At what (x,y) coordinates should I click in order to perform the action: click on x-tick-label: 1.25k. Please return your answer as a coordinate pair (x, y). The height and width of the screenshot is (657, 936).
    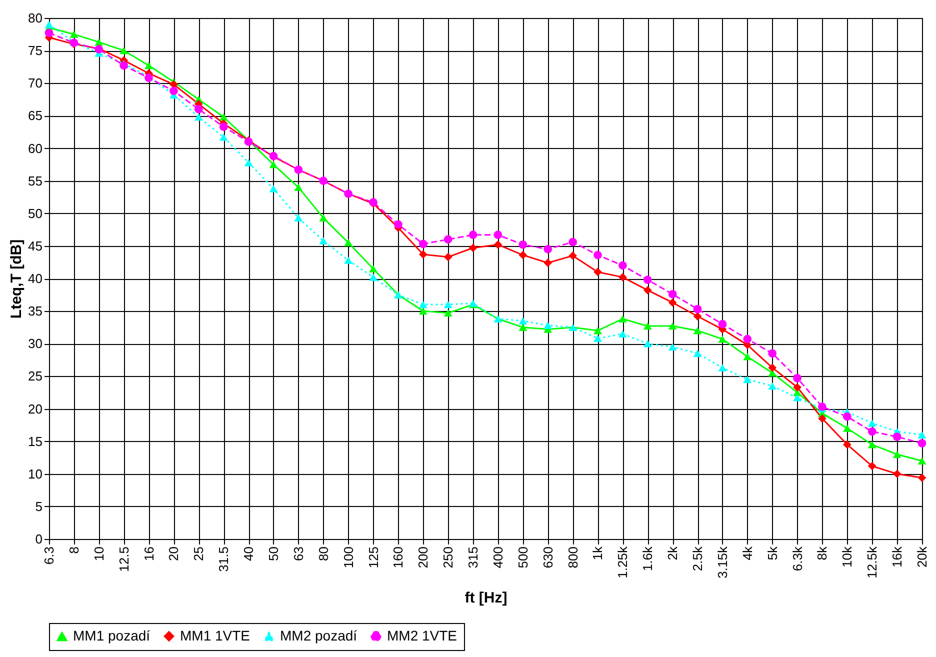
    Looking at the image, I should click on (622, 562).